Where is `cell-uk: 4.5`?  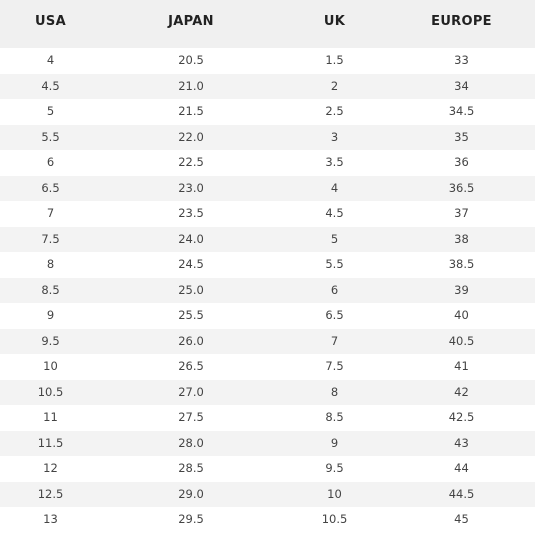
cell-uk: 4.5 is located at coordinates (334, 213).